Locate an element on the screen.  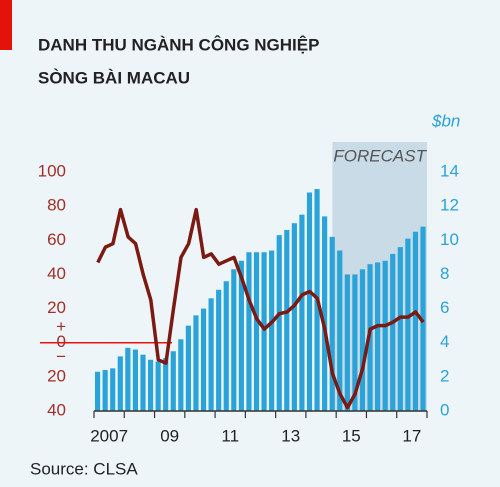
y-tick-label: 60 is located at coordinates (56, 239).